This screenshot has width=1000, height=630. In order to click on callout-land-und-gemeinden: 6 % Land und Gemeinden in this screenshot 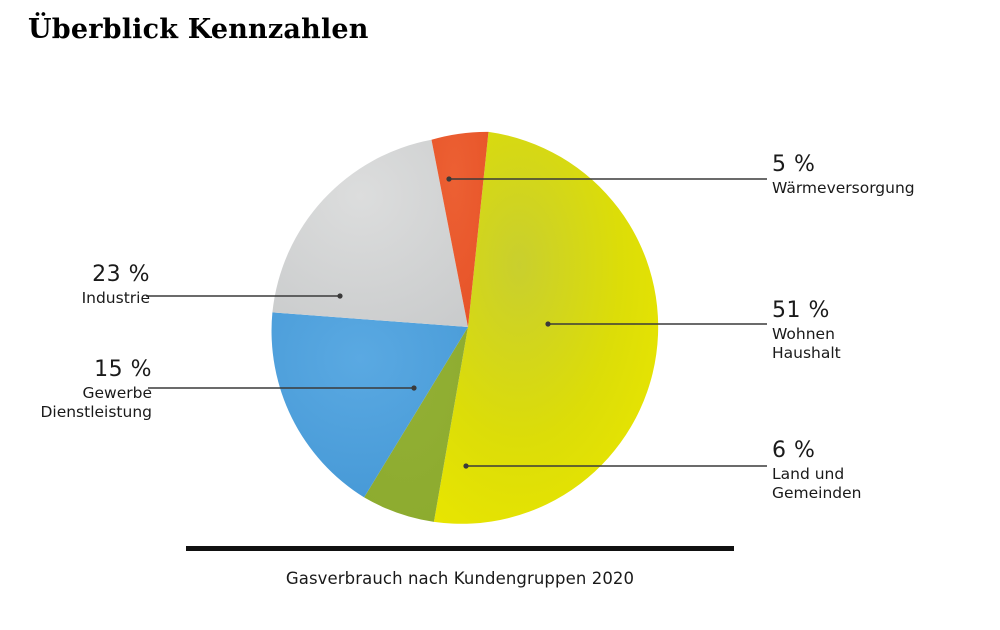, I will do `click(817, 470)`.